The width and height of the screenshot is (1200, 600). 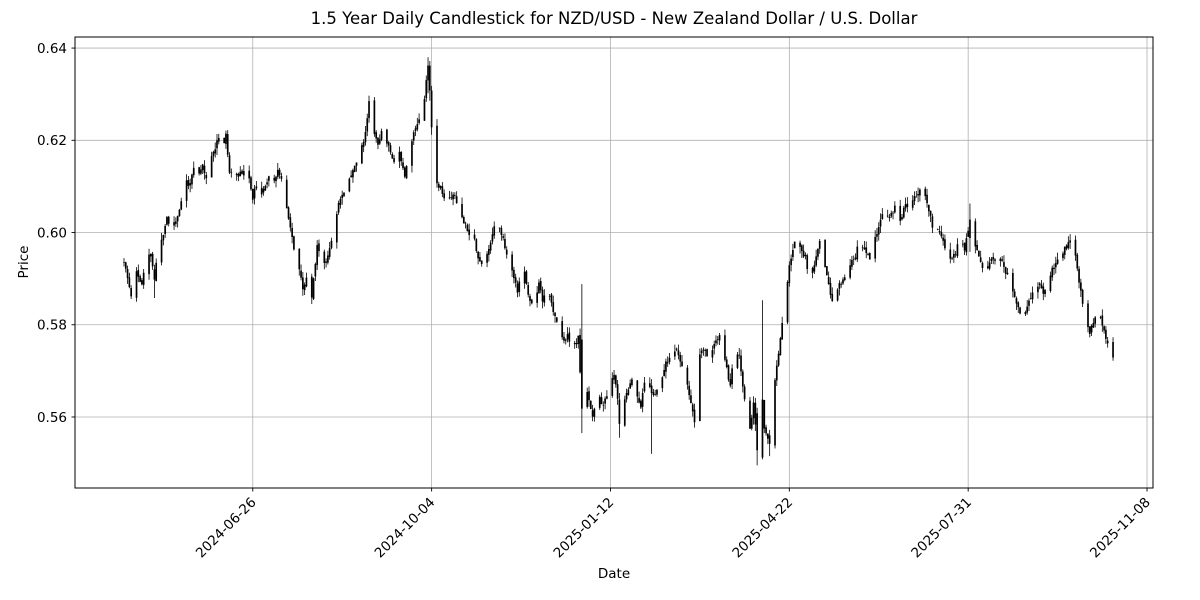 I want to click on y-tick-label: 0.58, so click(x=52, y=326).